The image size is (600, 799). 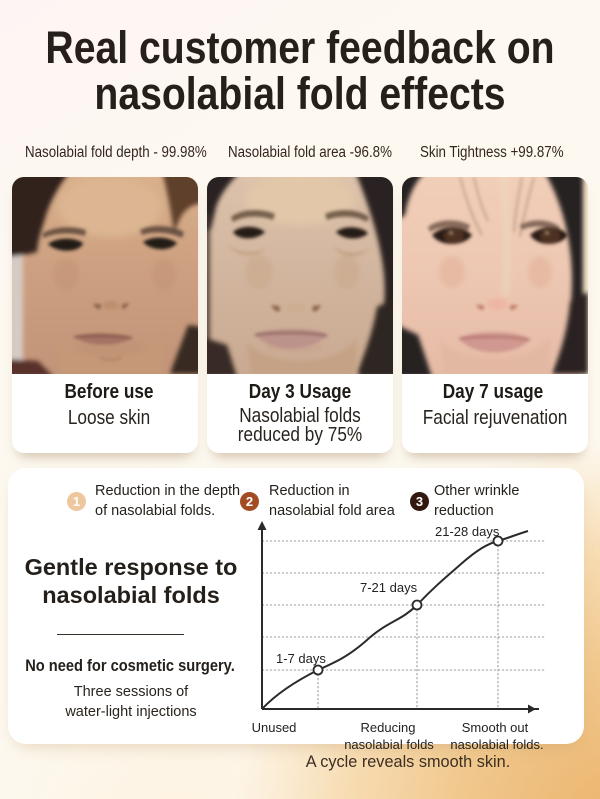 I want to click on svg-text: nasolabial folds., so click(x=496, y=744).